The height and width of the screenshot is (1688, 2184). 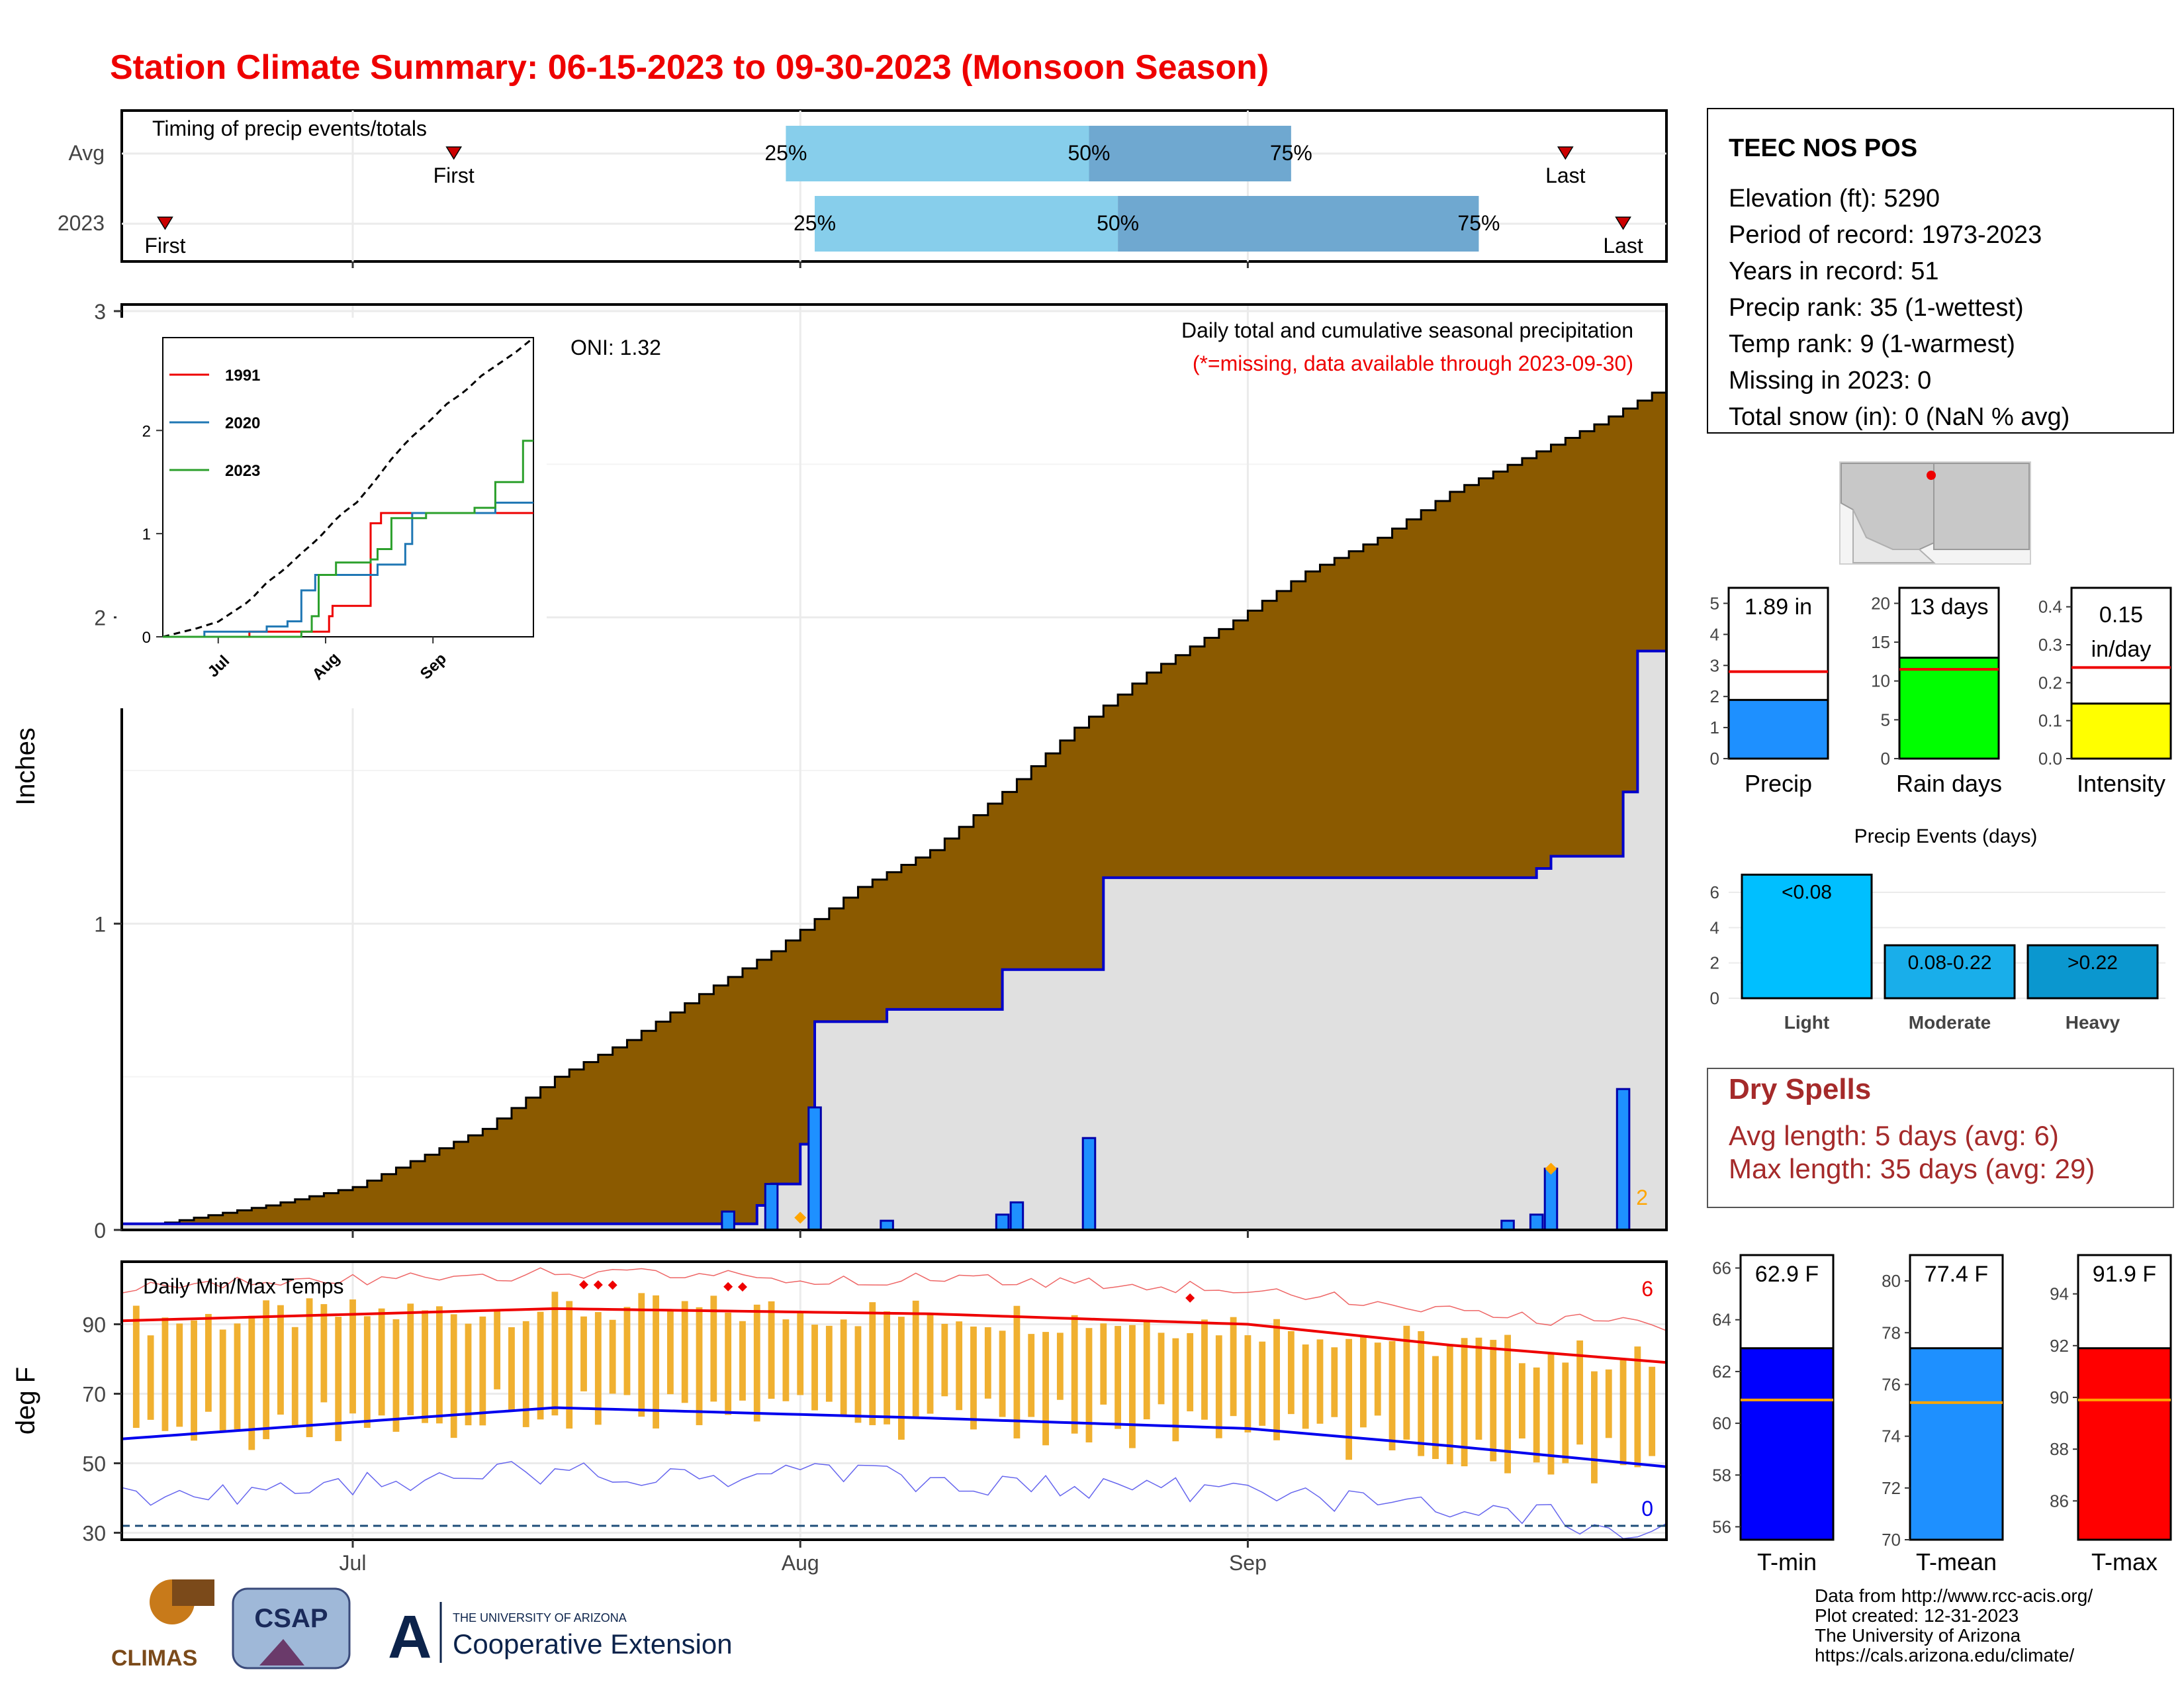 I want to click on csap-logo: CSAP, so click(x=291, y=1628).